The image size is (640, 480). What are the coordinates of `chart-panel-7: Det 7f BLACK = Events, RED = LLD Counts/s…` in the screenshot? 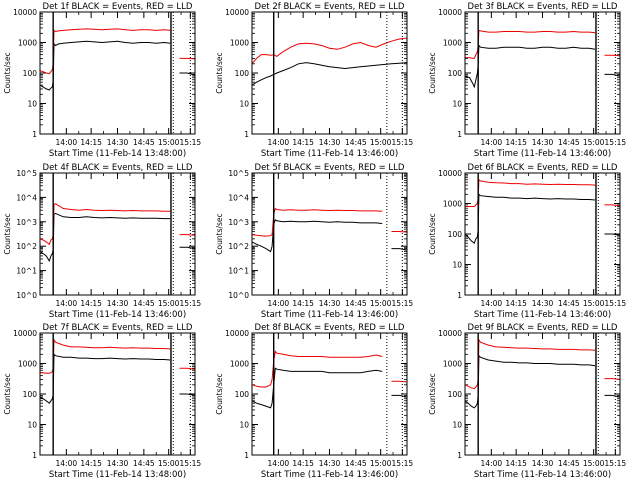 It's located at (102, 401).